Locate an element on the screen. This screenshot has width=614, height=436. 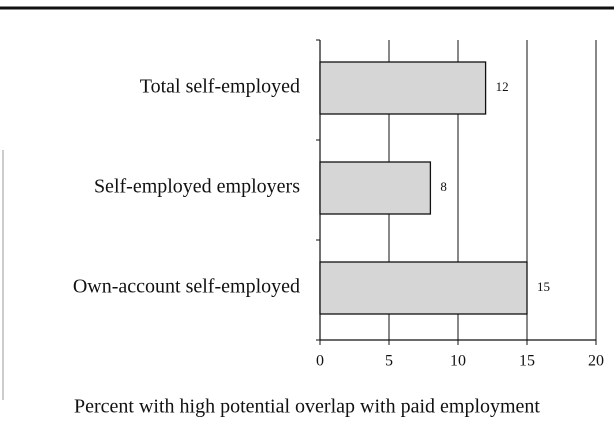
y-tick-label: Self-employed employers is located at coordinates (197, 187).